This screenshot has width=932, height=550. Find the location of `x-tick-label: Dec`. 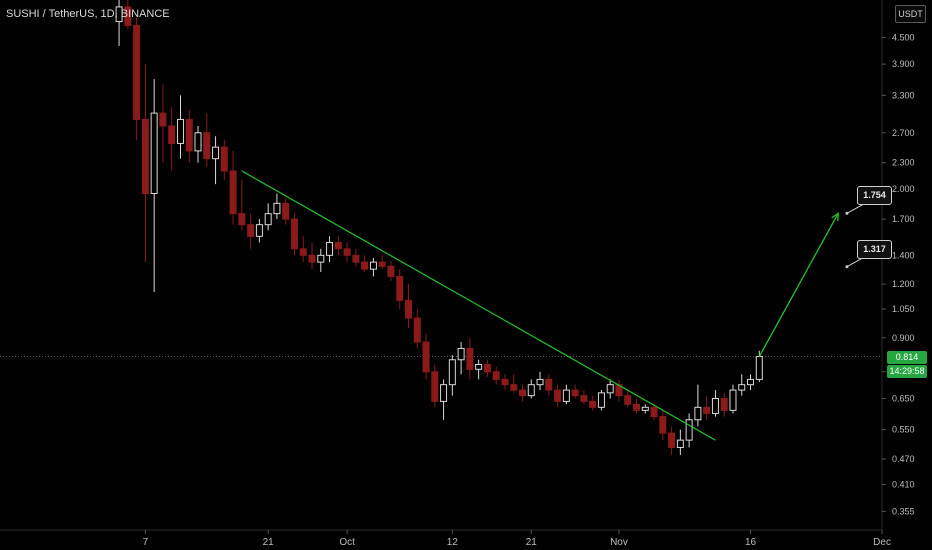

x-tick-label: Dec is located at coordinates (882, 542).